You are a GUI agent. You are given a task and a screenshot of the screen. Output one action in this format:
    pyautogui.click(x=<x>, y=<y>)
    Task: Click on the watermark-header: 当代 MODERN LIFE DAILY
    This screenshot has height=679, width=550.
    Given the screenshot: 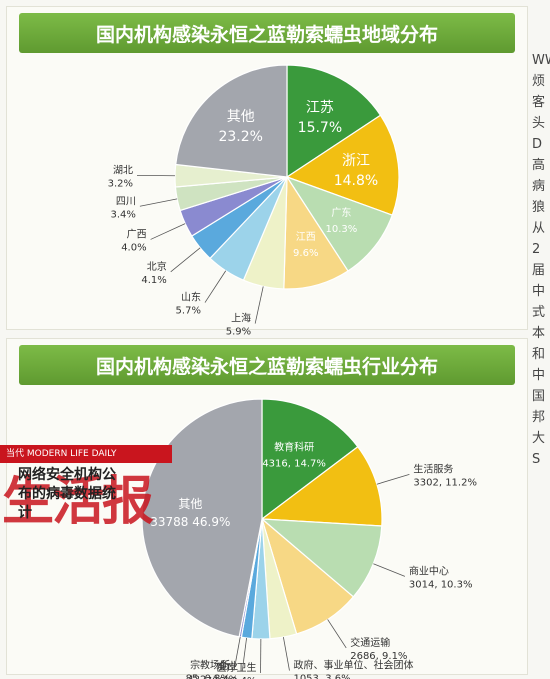 What is the action you would take?
    pyautogui.click(x=86, y=454)
    